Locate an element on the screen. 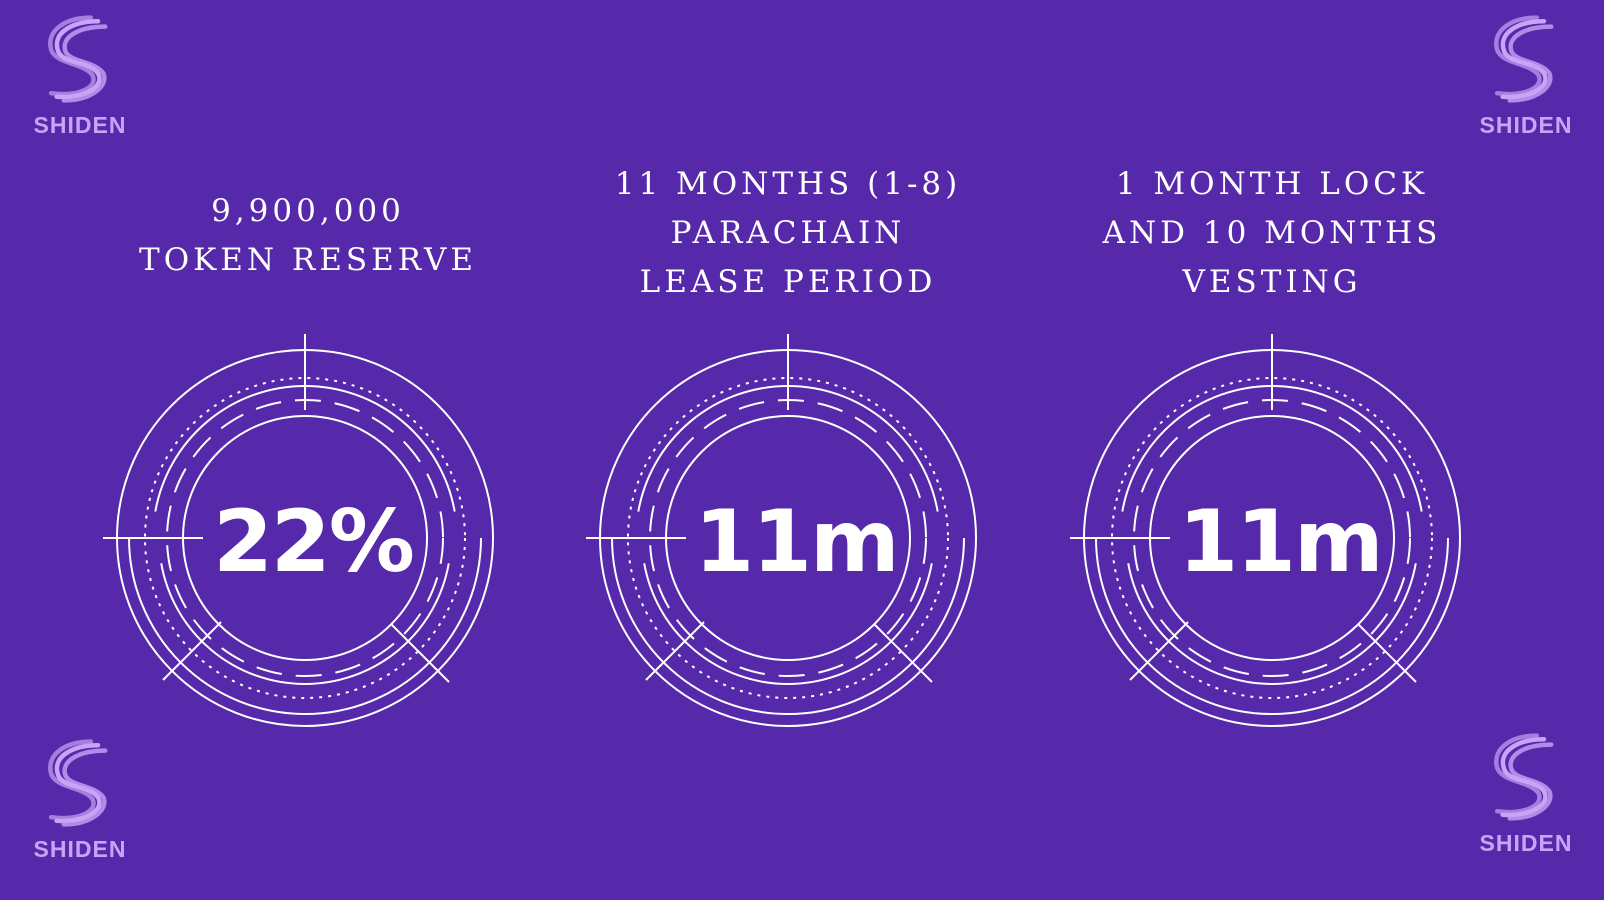 Image resolution: width=1604 pixels, height=900 pixels. caption-line: 11 MONTHS (1-8) is located at coordinates (788, 184).